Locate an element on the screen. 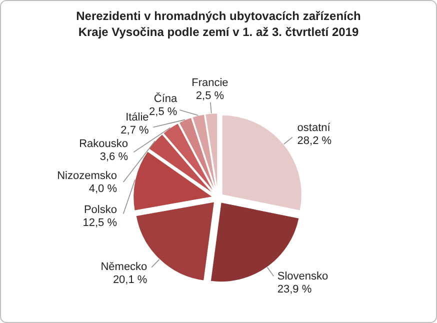 This screenshot has height=323, width=437. slice-label: Rakousko is located at coordinates (103, 144).